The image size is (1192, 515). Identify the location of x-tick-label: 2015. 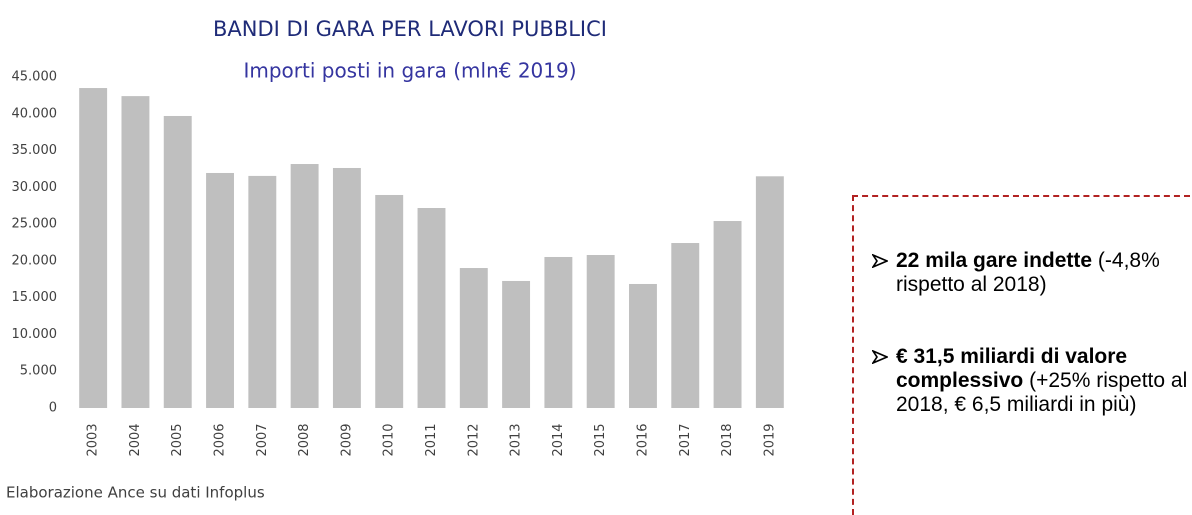
(600, 439).